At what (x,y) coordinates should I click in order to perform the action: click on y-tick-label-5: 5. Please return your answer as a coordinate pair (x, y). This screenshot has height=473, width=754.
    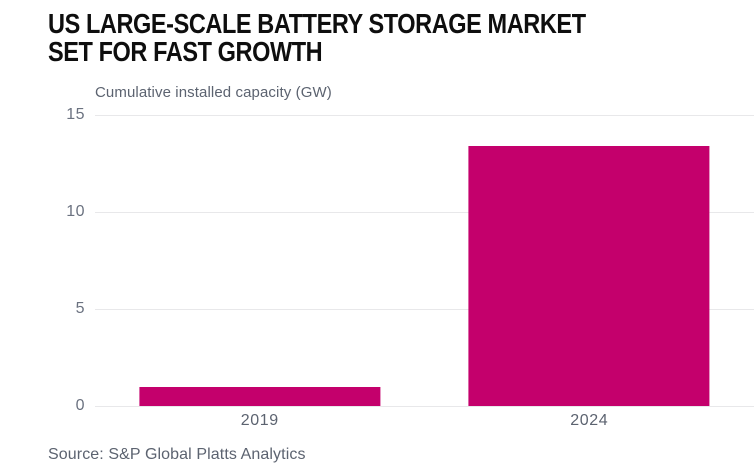
    Looking at the image, I should click on (80, 308).